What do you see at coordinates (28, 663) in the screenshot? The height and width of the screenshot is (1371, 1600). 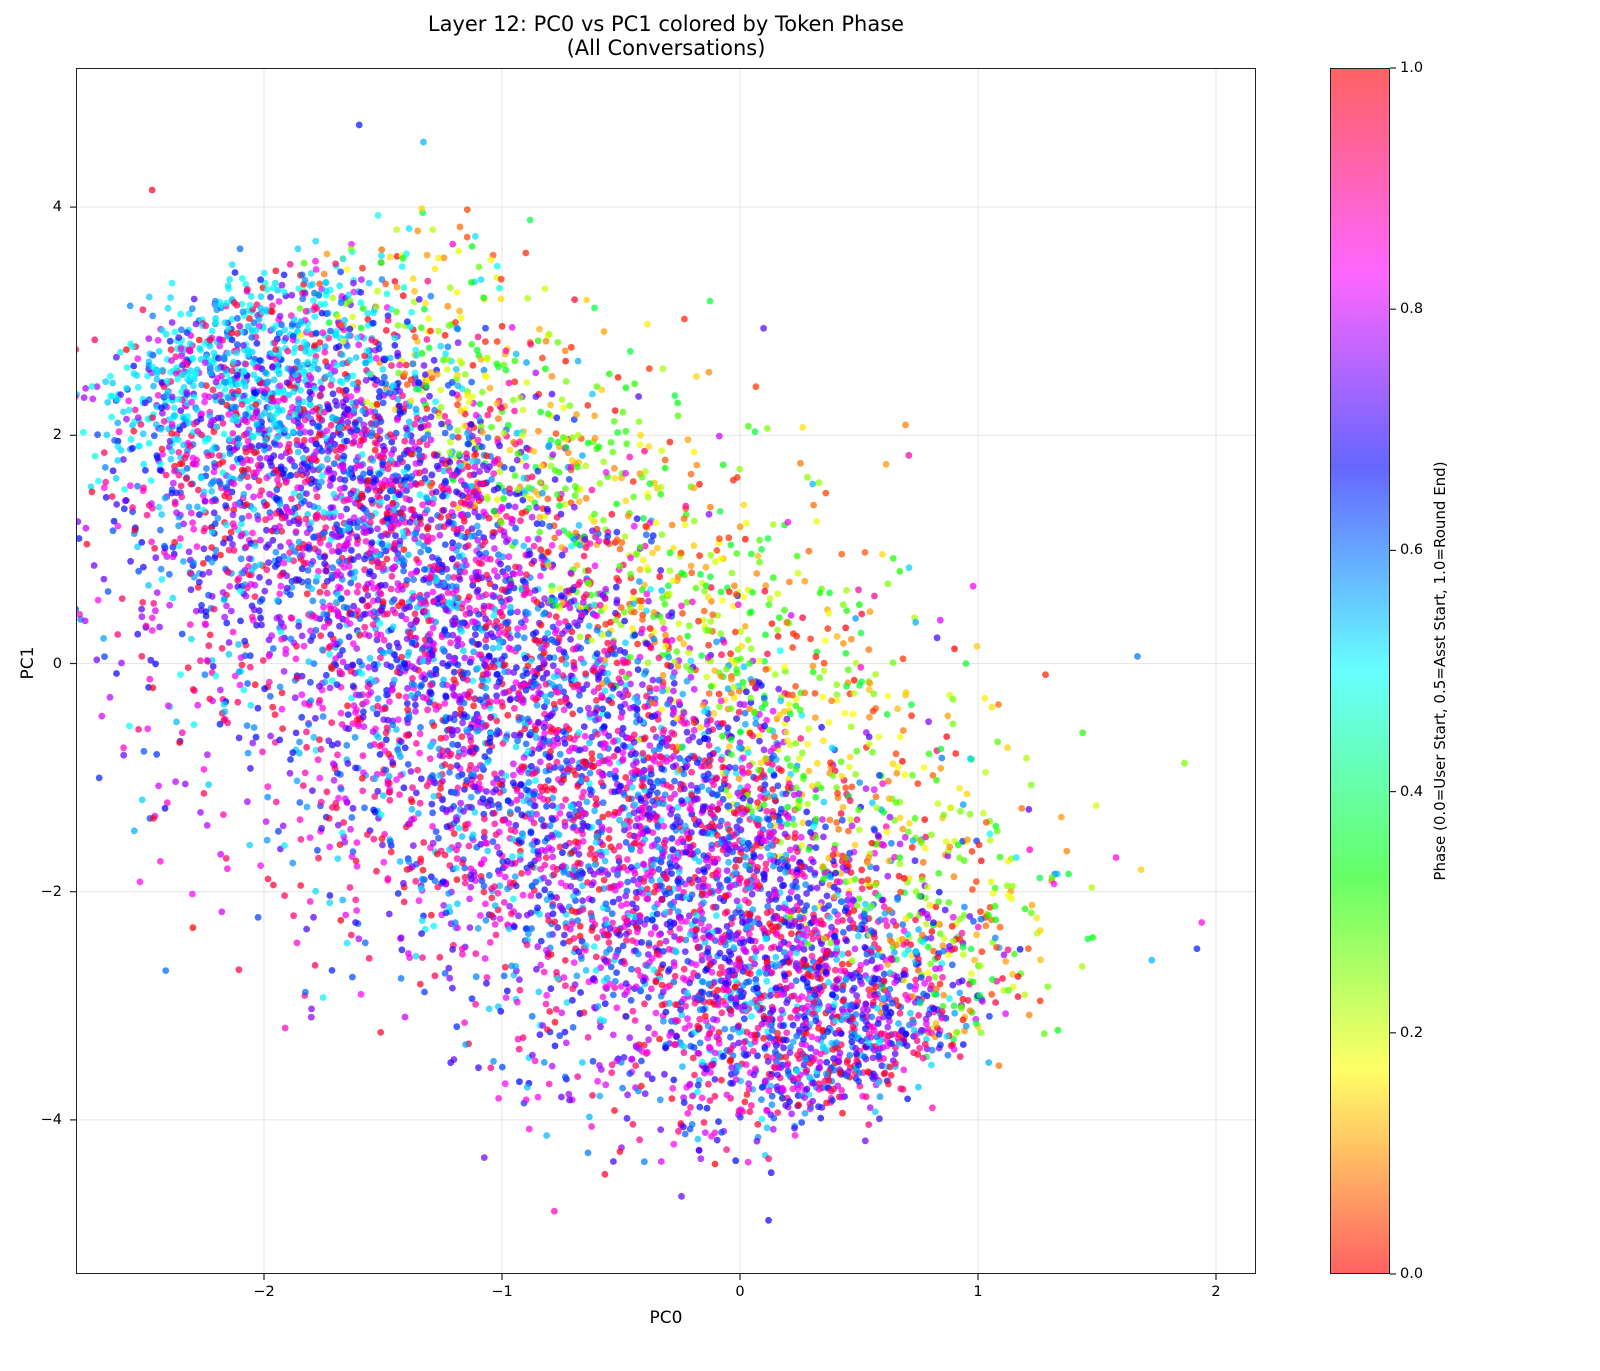 I see `y-axis-label: PC1` at bounding box center [28, 663].